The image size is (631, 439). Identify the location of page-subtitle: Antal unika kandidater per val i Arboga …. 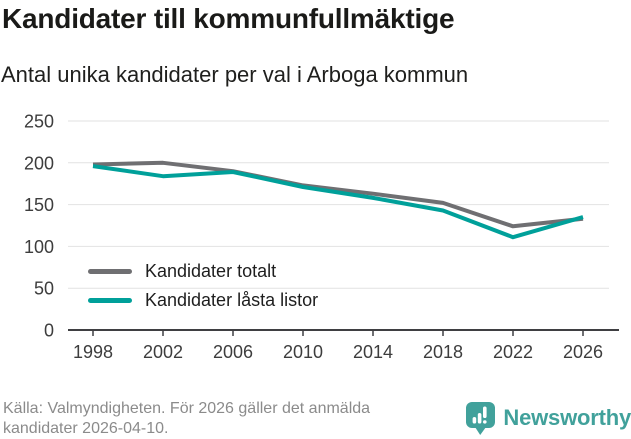
(235, 74).